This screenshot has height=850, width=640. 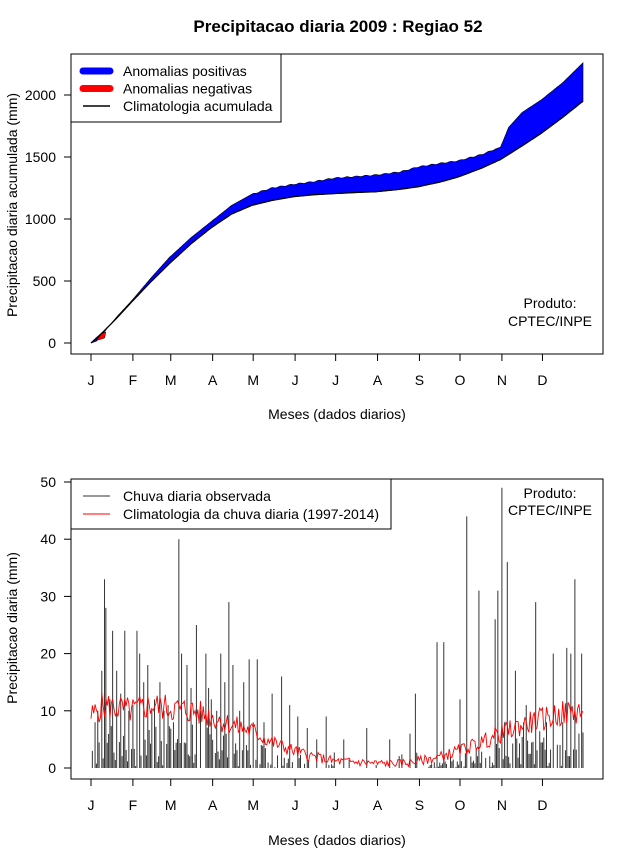 I want to click on negative-anomaly-area, so click(x=101, y=336).